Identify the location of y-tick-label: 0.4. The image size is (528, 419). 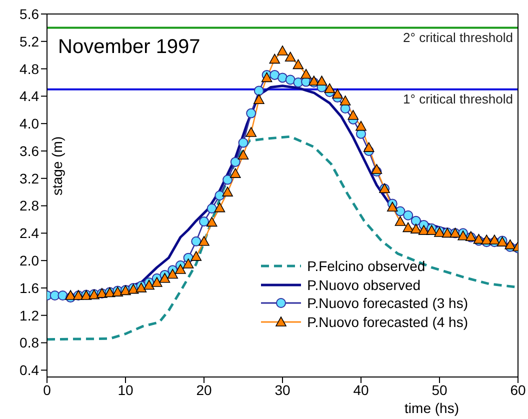
(30, 370).